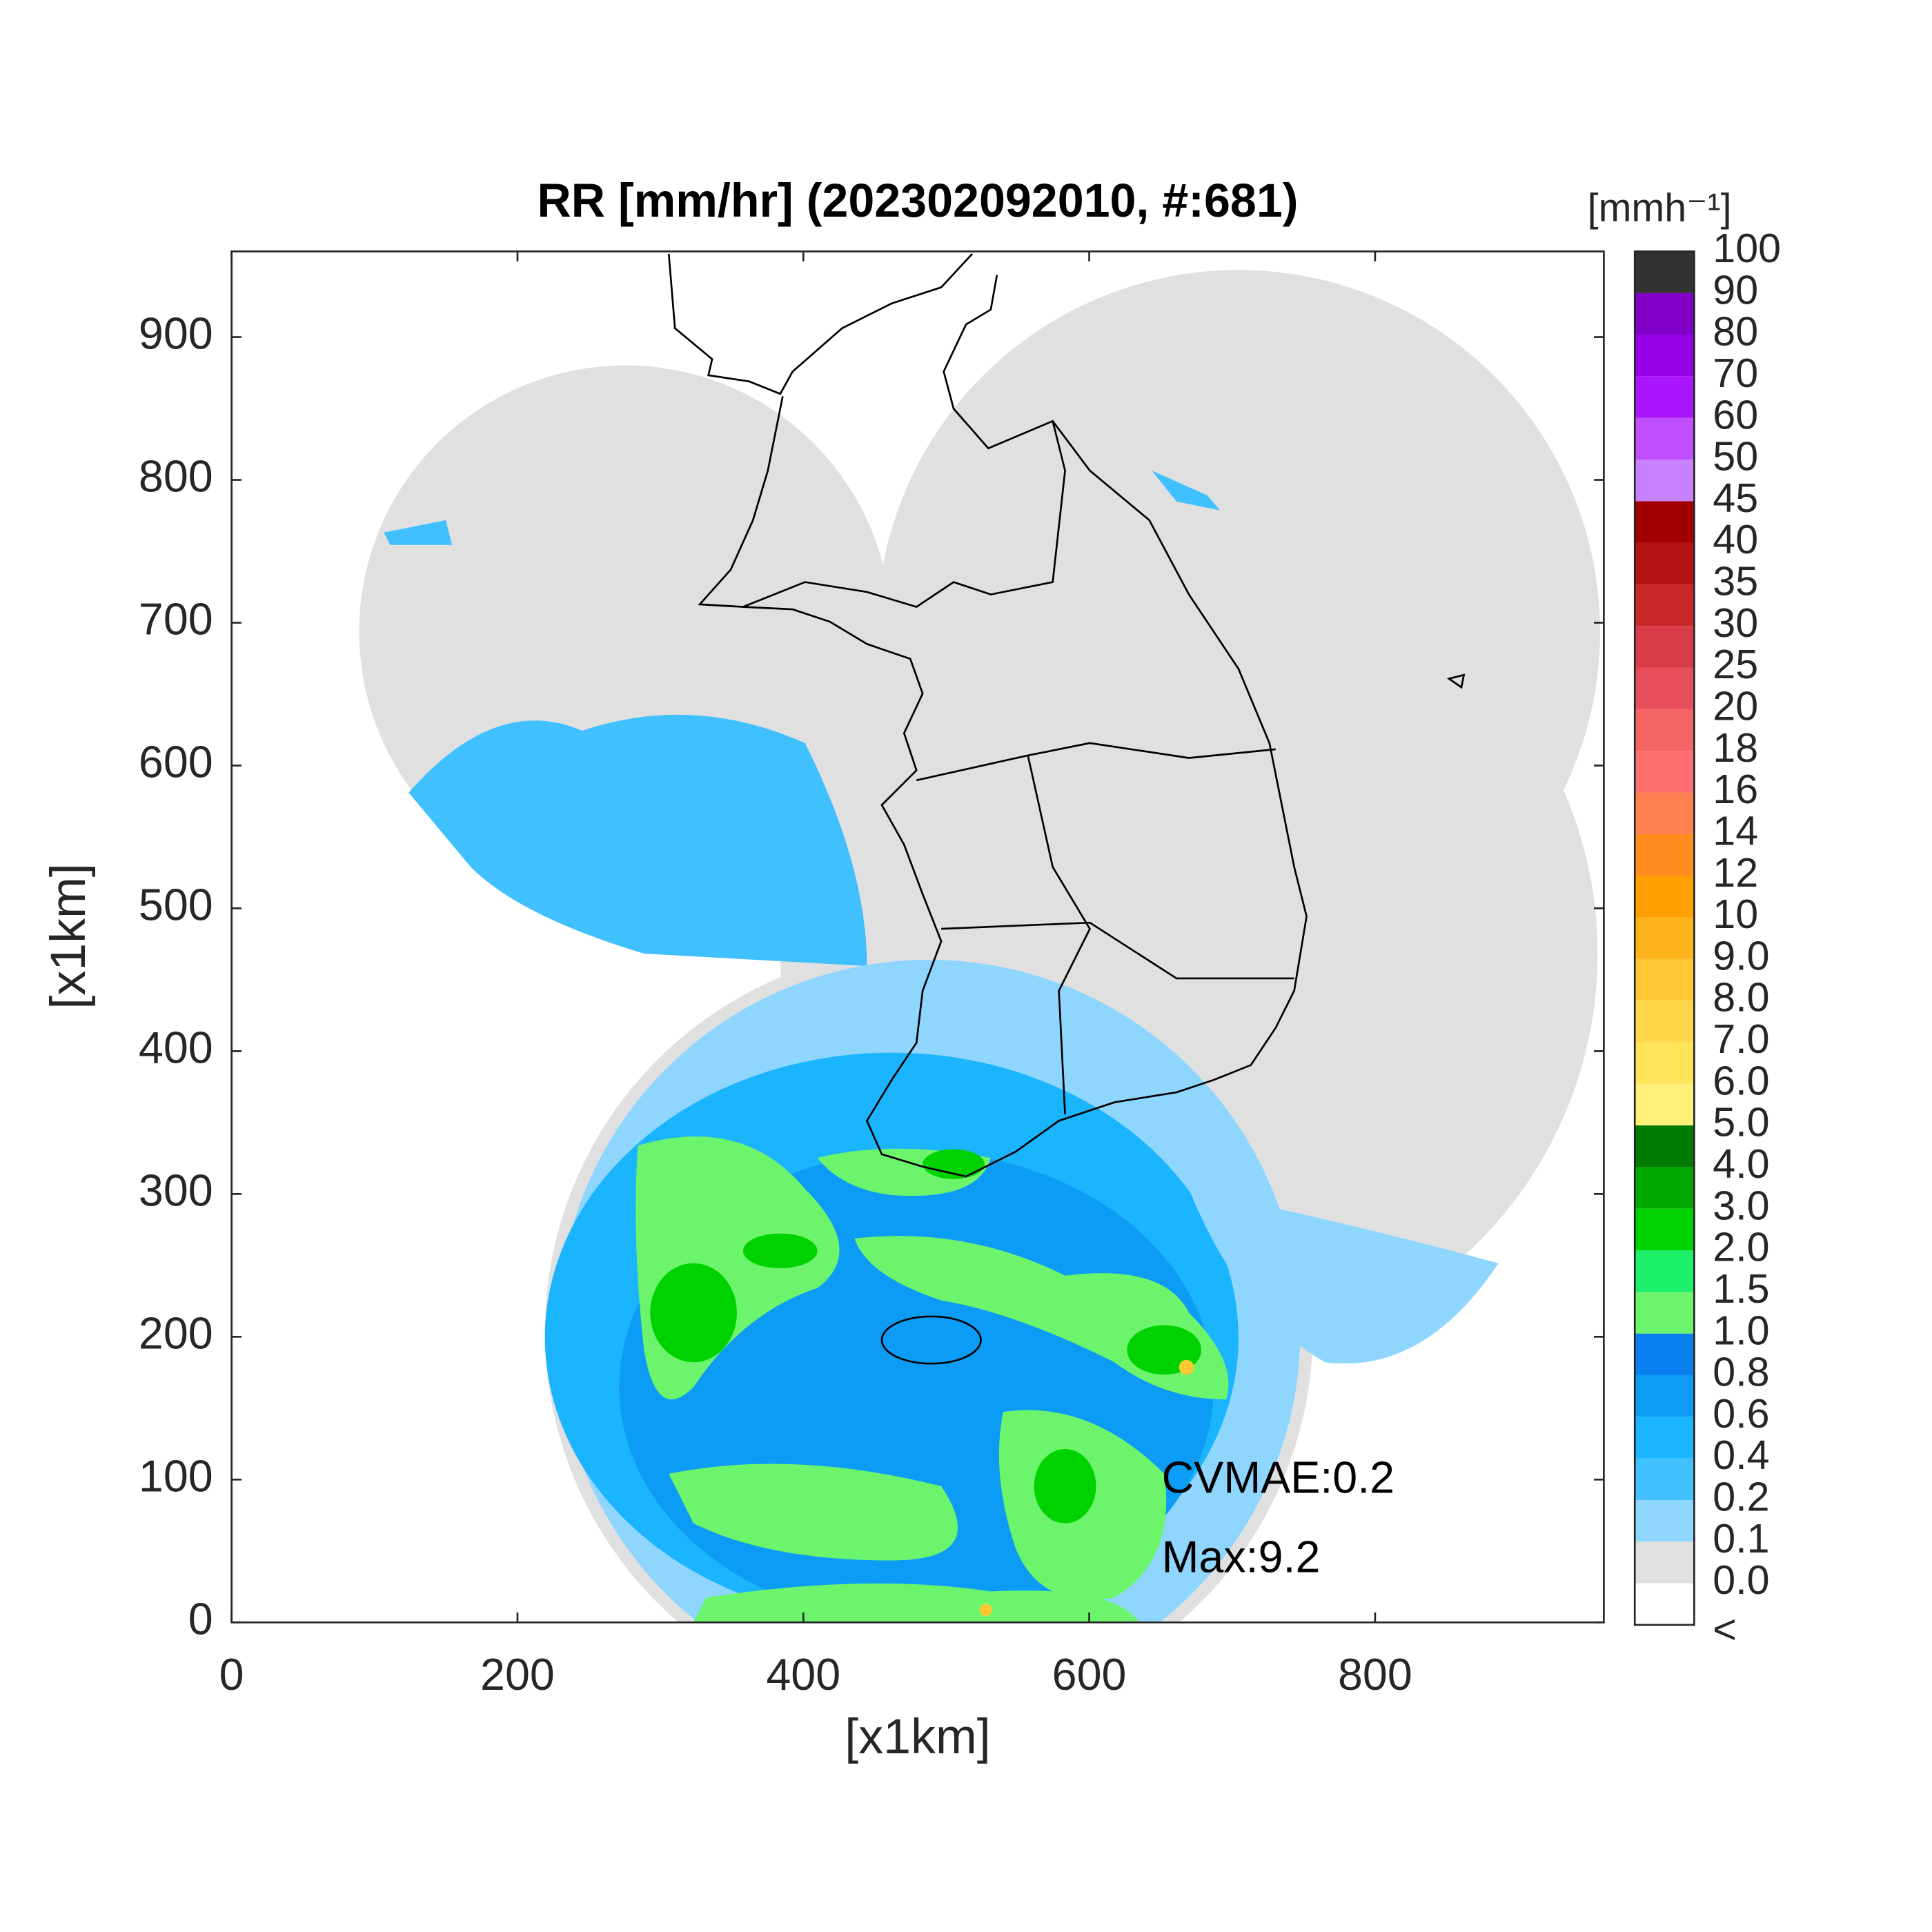 This screenshot has width=1932, height=1932. What do you see at coordinates (1741, 1538) in the screenshot?
I see `colorbar-tick-label: 0.1` at bounding box center [1741, 1538].